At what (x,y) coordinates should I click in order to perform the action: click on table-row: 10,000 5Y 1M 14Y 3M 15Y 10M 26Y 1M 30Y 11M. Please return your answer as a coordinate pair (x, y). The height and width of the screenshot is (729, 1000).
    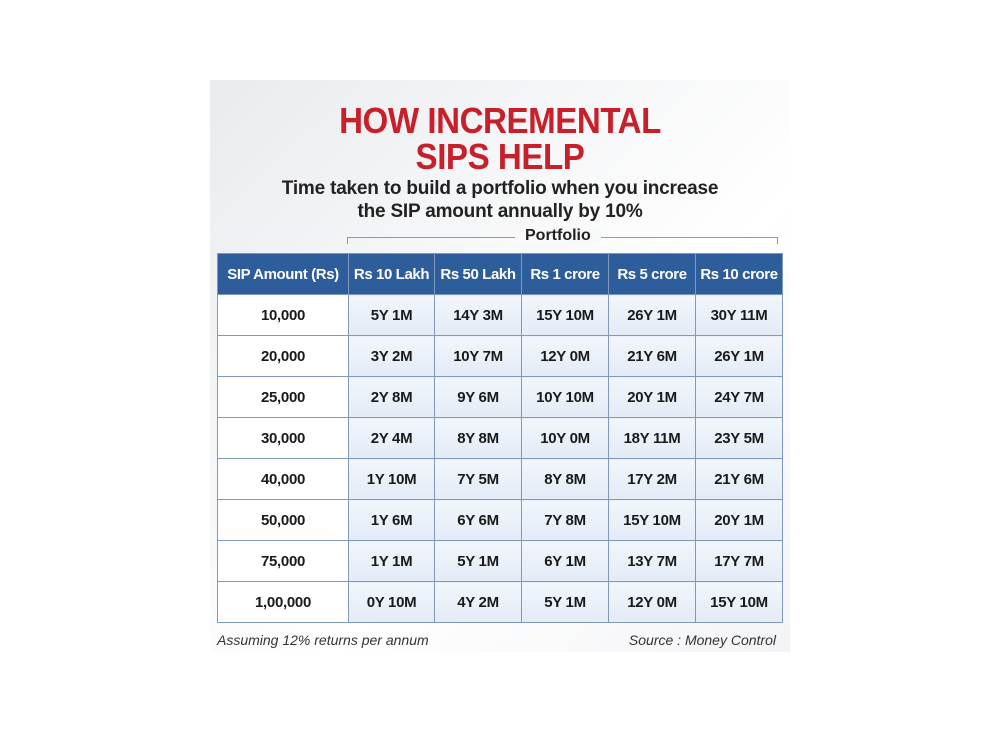
    Looking at the image, I should click on (500, 315).